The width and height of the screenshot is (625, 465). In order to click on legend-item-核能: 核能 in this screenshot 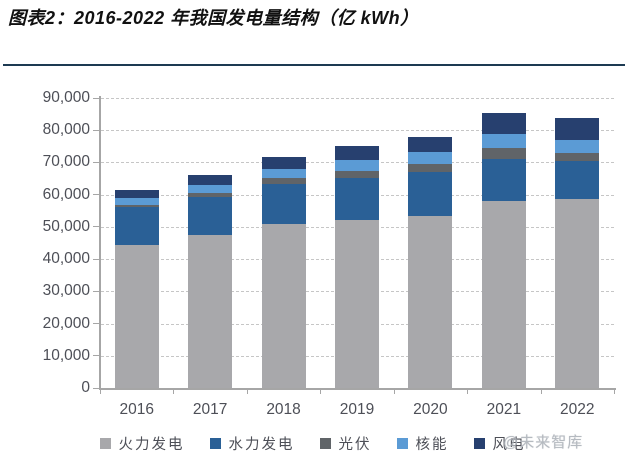, I will do `click(422, 443)`.